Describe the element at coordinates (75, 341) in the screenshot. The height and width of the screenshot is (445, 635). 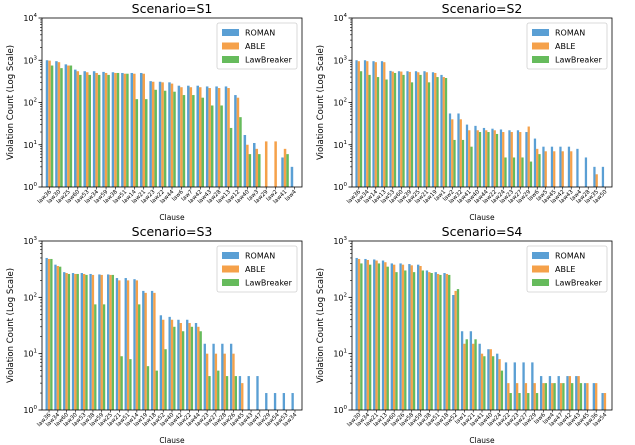
I see `bar-able-law30` at that location.